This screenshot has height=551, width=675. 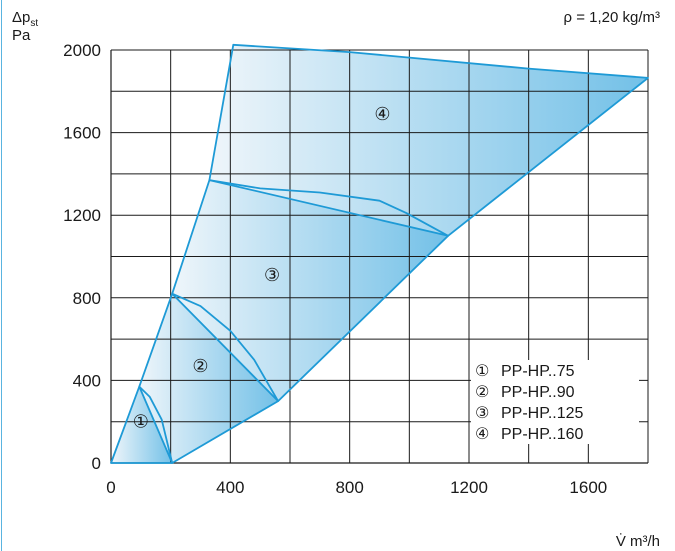 What do you see at coordinates (87, 298) in the screenshot?
I see `y-tick-label: 800` at bounding box center [87, 298].